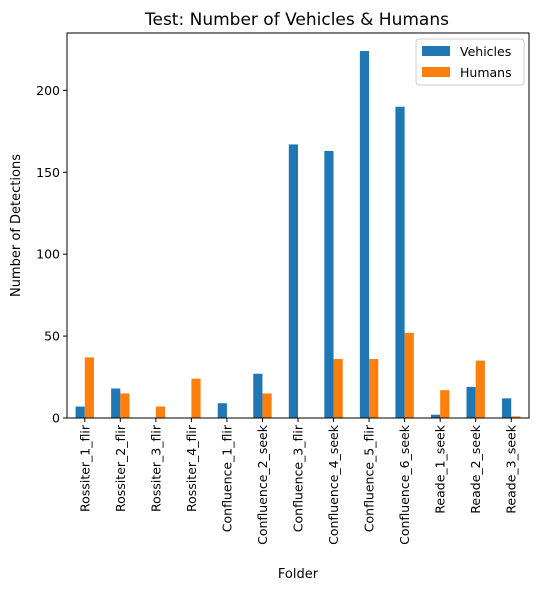 Image resolution: width=540 pixels, height=590 pixels. I want to click on bar-vehicles-reade-2-seek, so click(471, 402).